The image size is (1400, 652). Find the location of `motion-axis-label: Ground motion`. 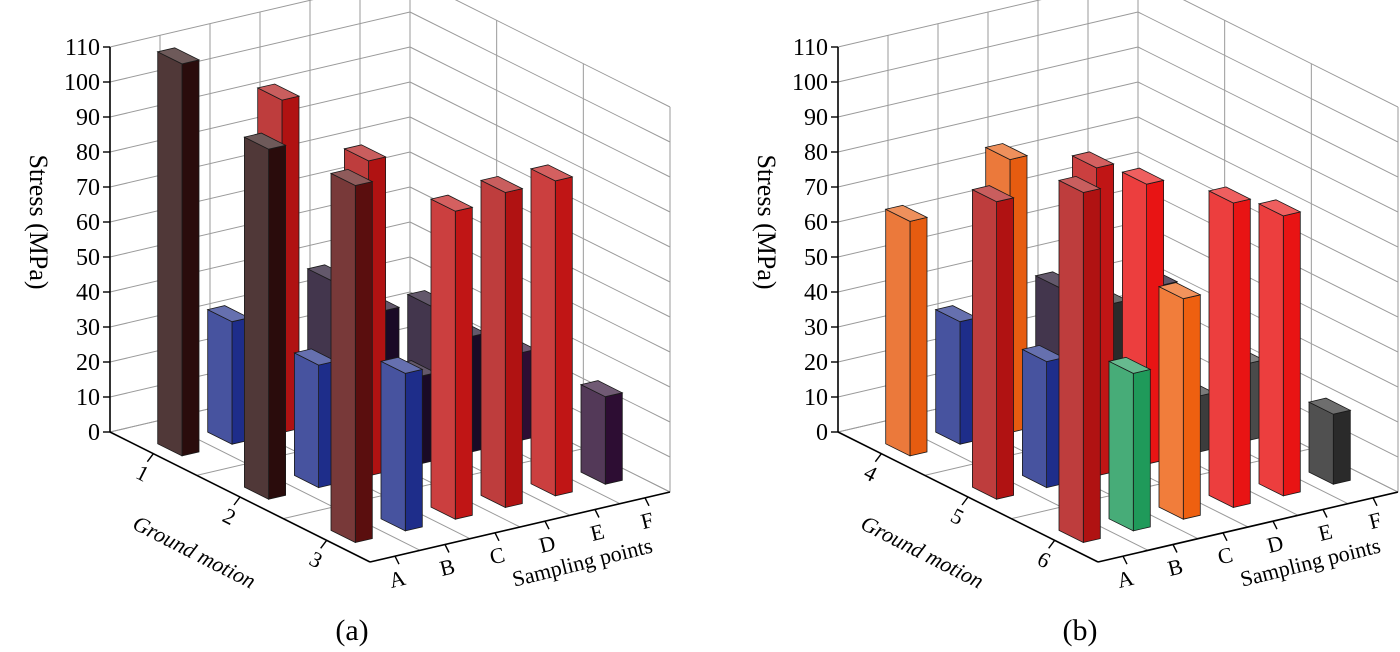

motion-axis-label: Ground motion is located at coordinates (922, 551).